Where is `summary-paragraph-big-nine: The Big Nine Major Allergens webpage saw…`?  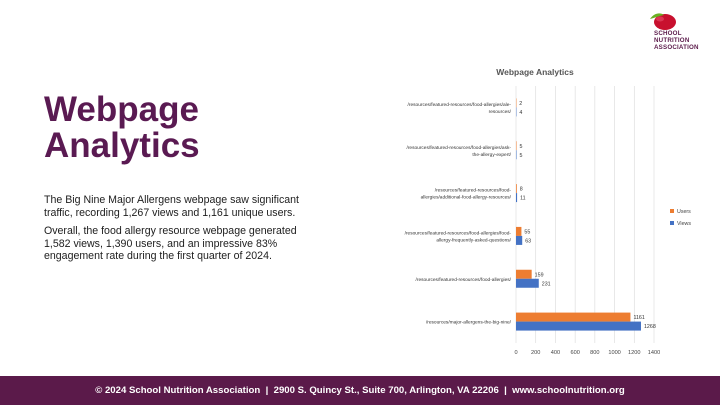
summary-paragraph-big-nine: The Big Nine Major Allergens webpage saw… is located at coordinates (171, 206).